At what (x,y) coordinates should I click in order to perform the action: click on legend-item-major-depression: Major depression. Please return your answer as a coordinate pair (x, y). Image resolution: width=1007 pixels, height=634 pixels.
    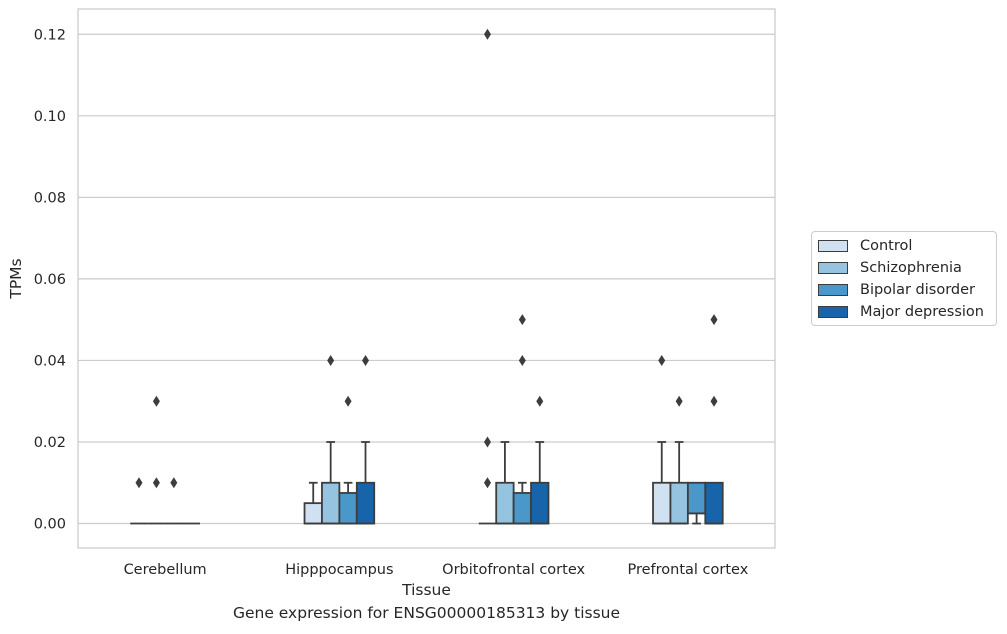
    Looking at the image, I should click on (901, 312).